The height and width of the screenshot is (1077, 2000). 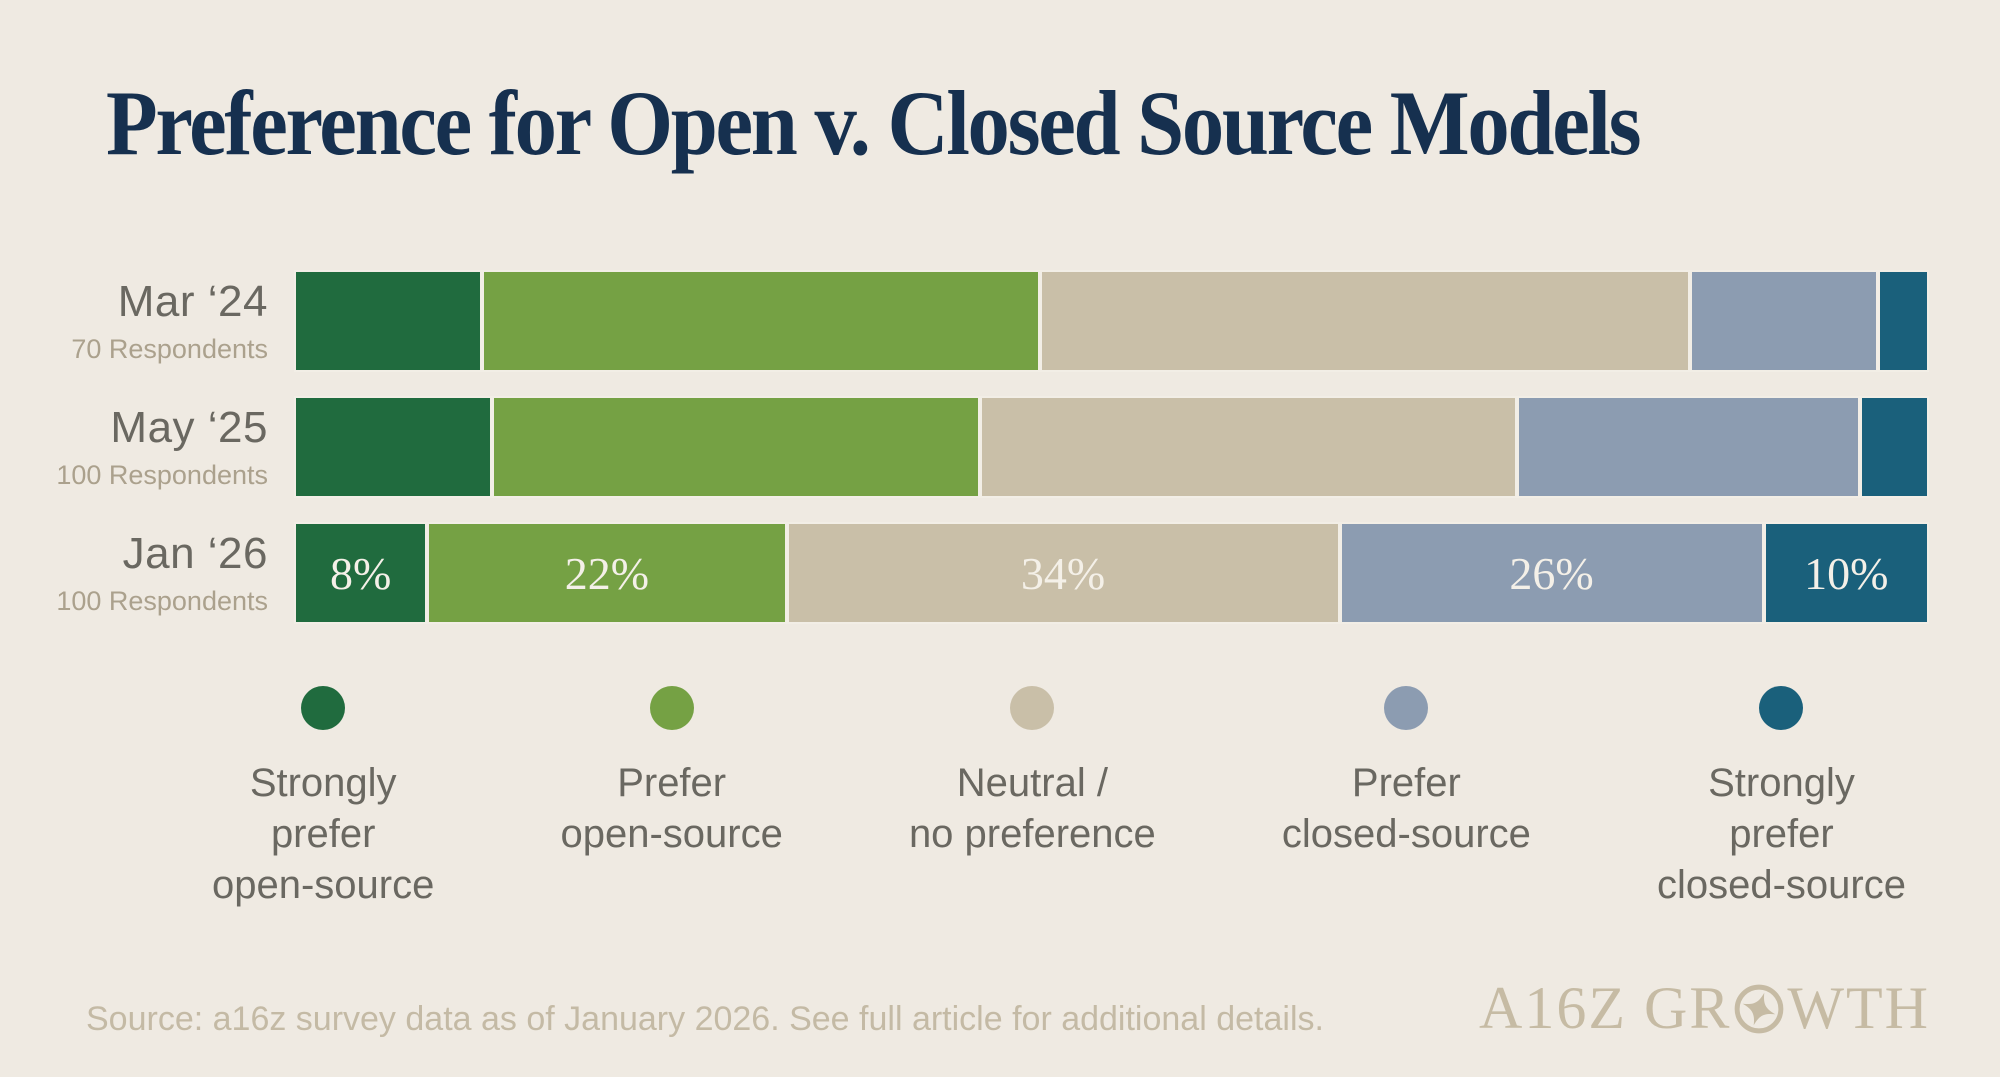 I want to click on segment-value-label: 34%, so click(x=1063, y=573).